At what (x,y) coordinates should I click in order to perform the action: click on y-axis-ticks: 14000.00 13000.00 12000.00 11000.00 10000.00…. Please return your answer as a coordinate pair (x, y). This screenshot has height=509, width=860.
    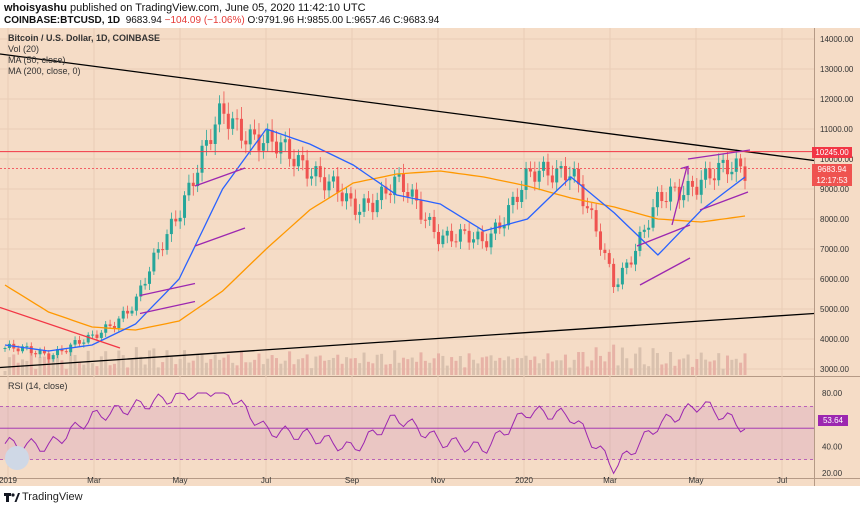
    Looking at the image, I should click on (837, 256).